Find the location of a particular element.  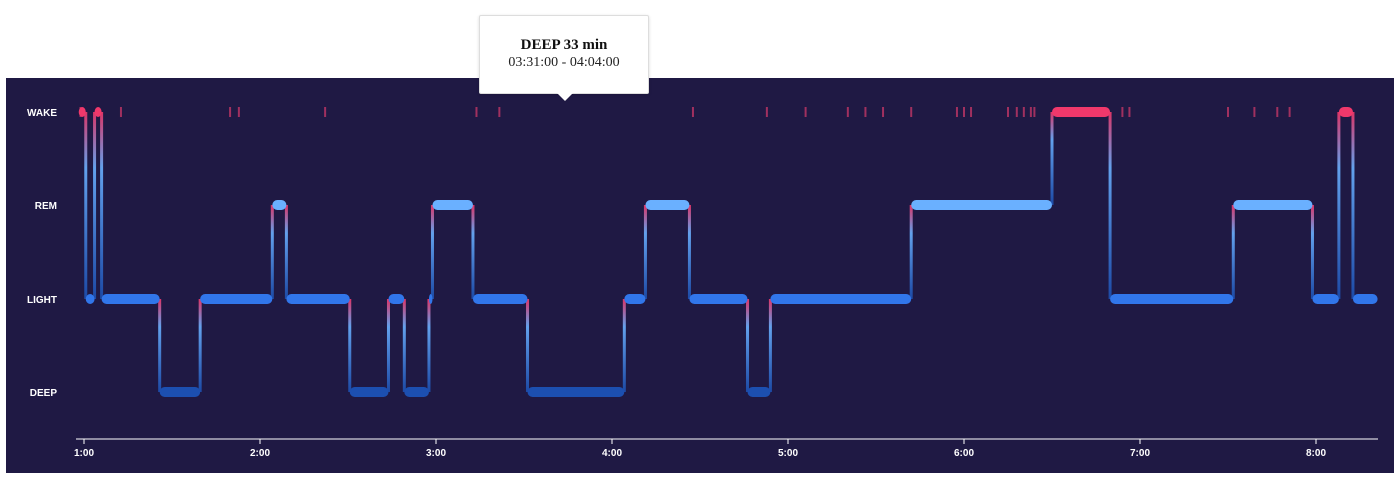

segment-tooltip: DEEP 33 min 03:31:00 - 04:04:00 is located at coordinates (564, 58).